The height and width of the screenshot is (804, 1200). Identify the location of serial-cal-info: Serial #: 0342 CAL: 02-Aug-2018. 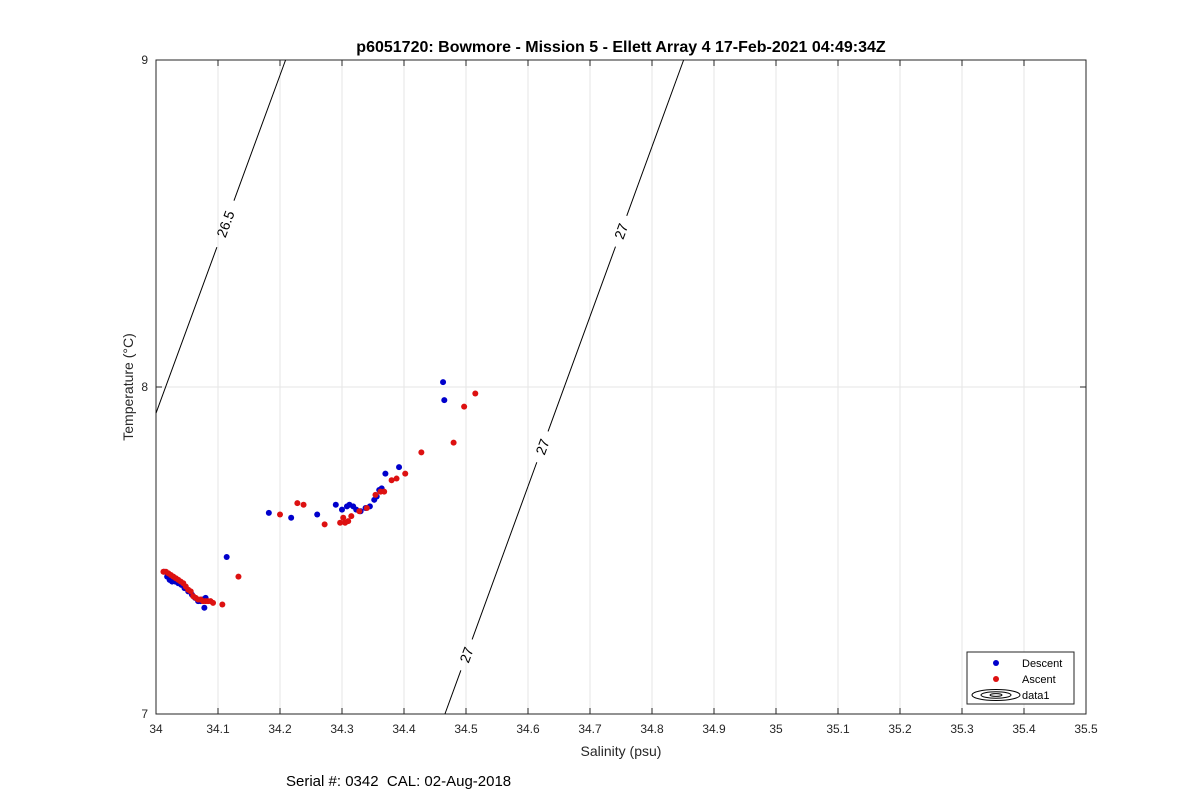
(399, 781).